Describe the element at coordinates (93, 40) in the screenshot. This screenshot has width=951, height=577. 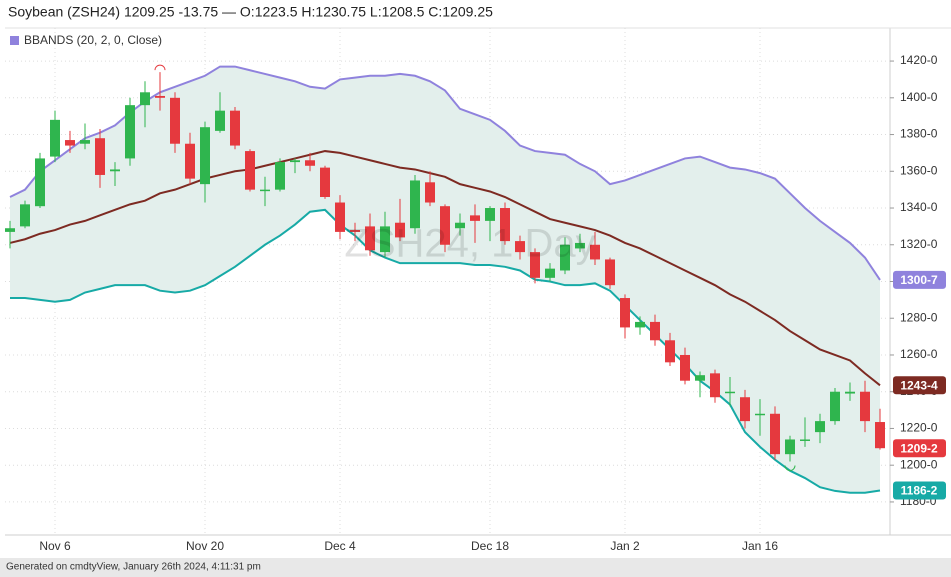
I see `legend-label: BBANDS (20, 2, 0, Close)` at that location.